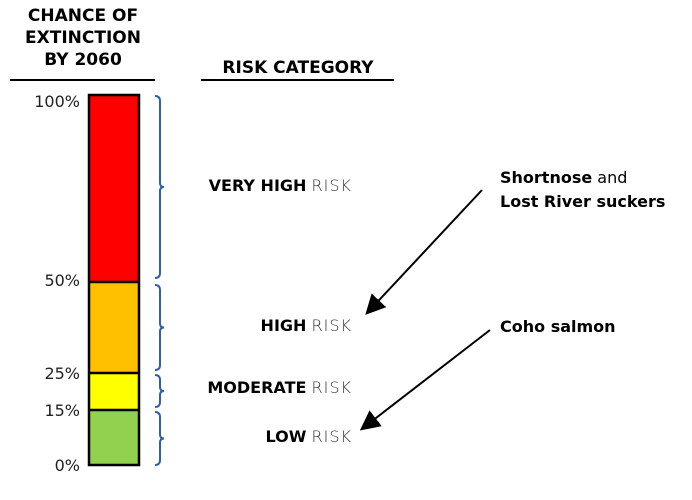 Image resolution: width=692 pixels, height=500 pixels. What do you see at coordinates (83, 60) in the screenshot?
I see `chance-header-line: BY 2060` at bounding box center [83, 60].